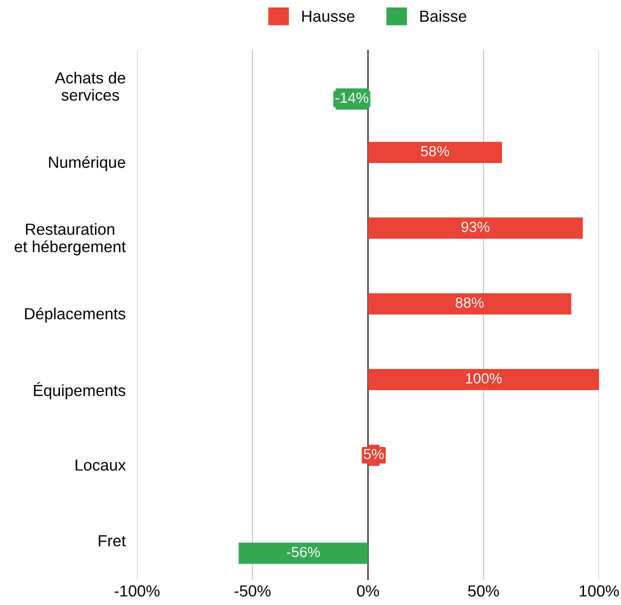 Image resolution: width=621 pixels, height=605 pixels. I want to click on y-tick-label: Achats de services, so click(90, 86).